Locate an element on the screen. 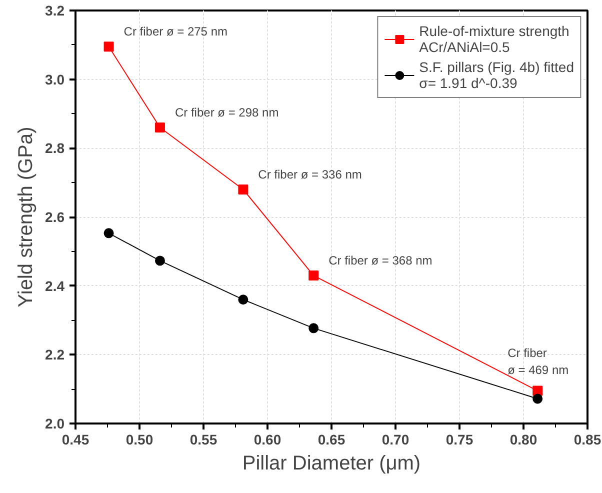  legend-label: Rule-of-mixture strength ACr/ANiAl=0.5 is located at coordinates (494, 39).